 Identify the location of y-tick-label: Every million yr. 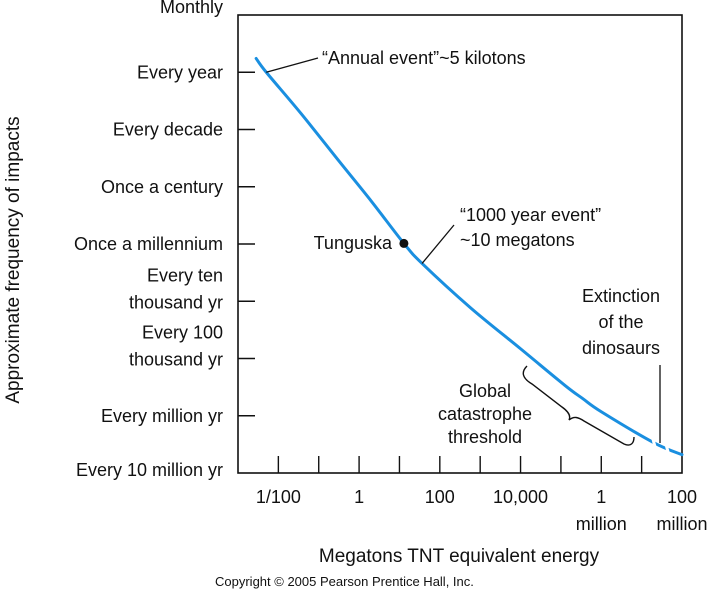
(162, 416).